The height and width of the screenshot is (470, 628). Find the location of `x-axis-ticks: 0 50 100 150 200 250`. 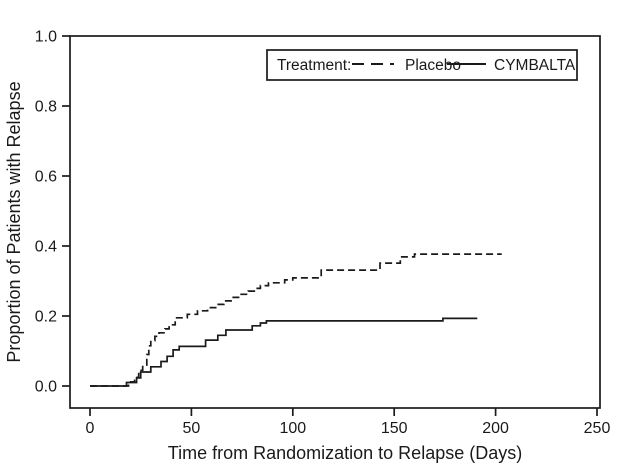

x-axis-ticks: 0 50 100 150 200 250 is located at coordinates (348, 422).